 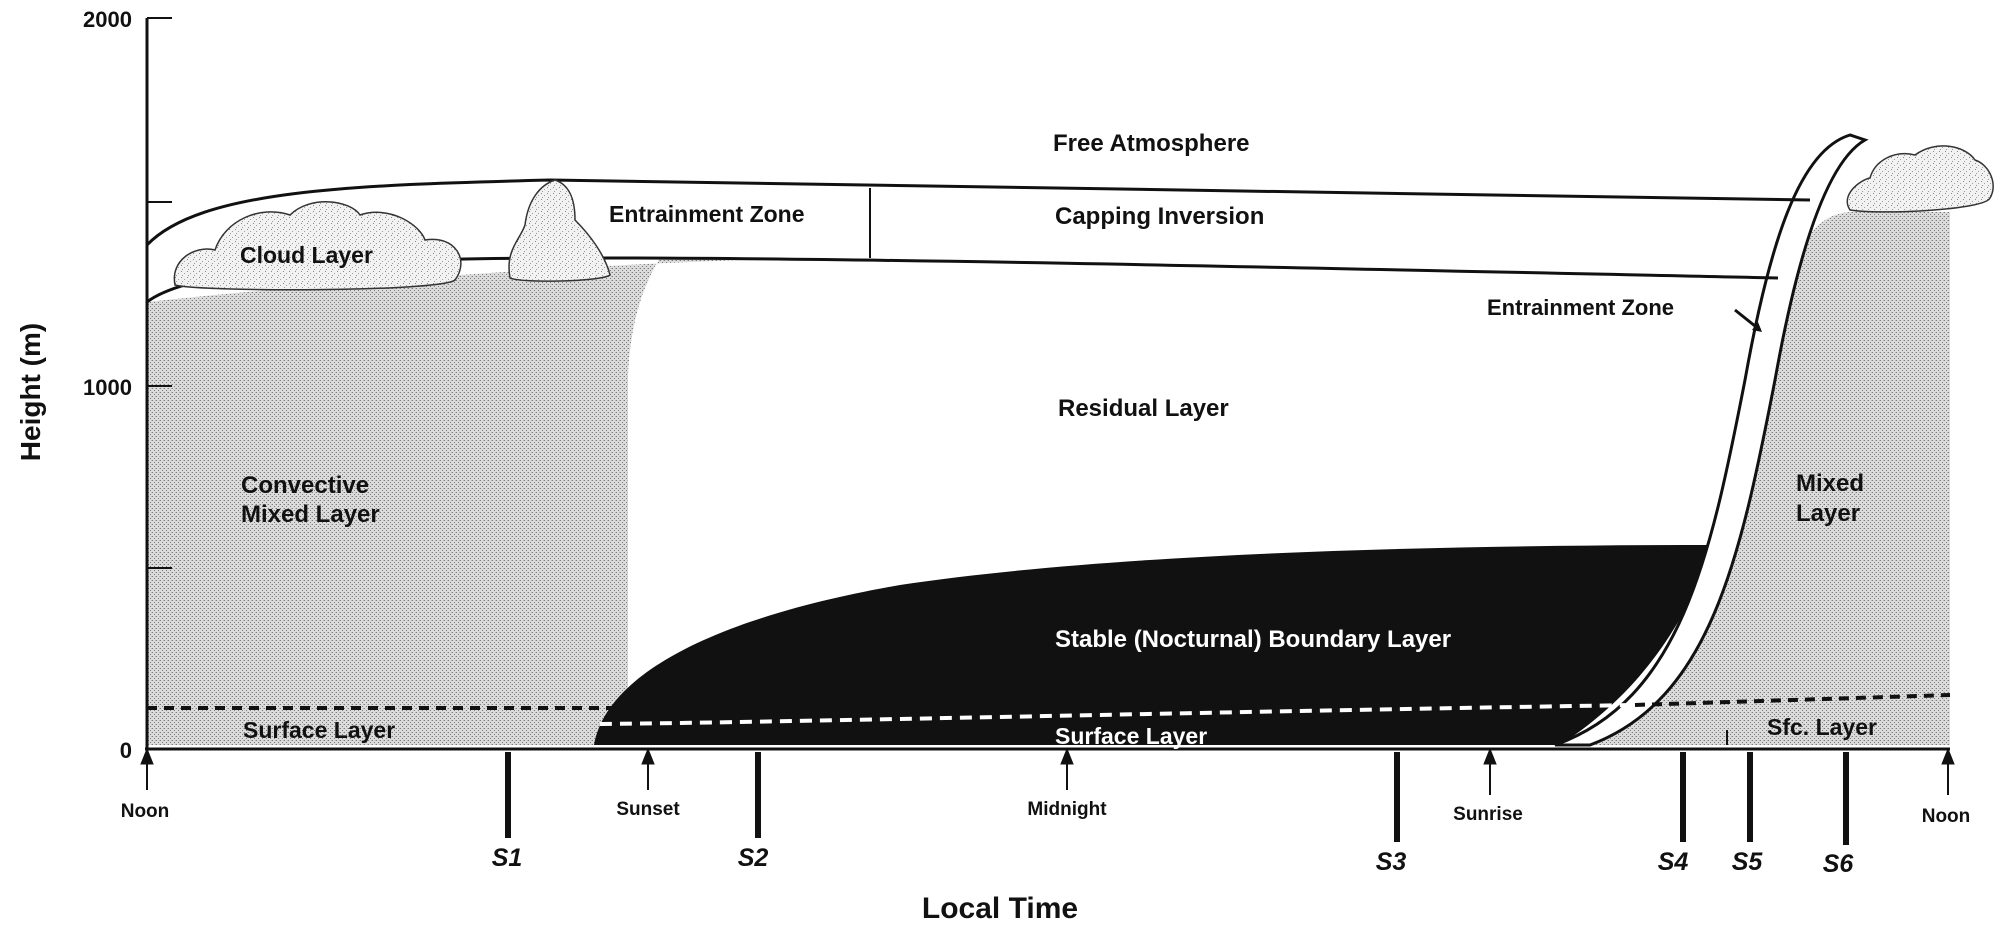 I want to click on residual-layer-label: Residual Layer, so click(x=1143, y=408).